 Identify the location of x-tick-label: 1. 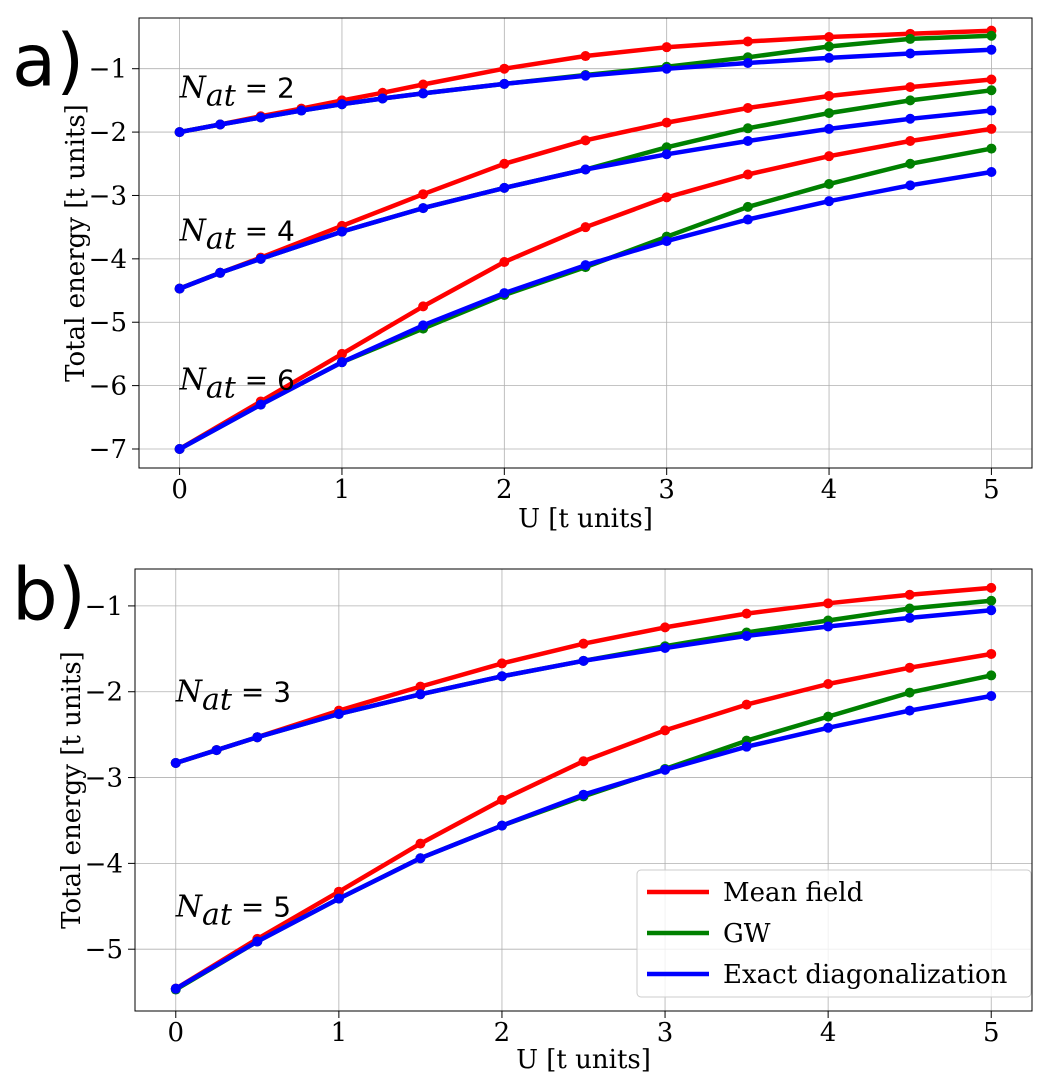
(339, 1033).